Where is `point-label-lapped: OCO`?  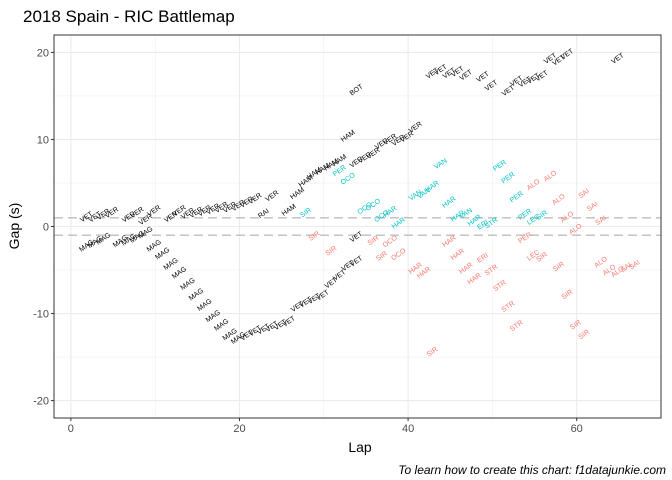
point-label-lapped: OCO is located at coordinates (374, 205).